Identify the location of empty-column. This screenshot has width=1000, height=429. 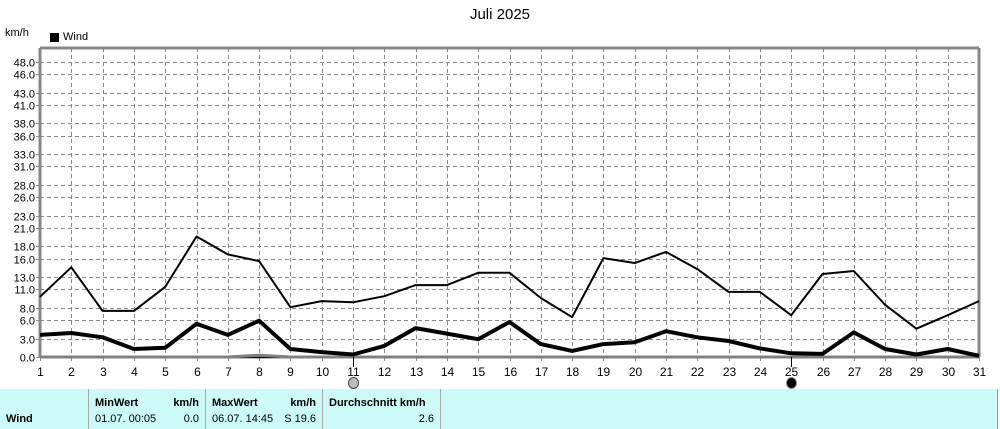
(718, 409).